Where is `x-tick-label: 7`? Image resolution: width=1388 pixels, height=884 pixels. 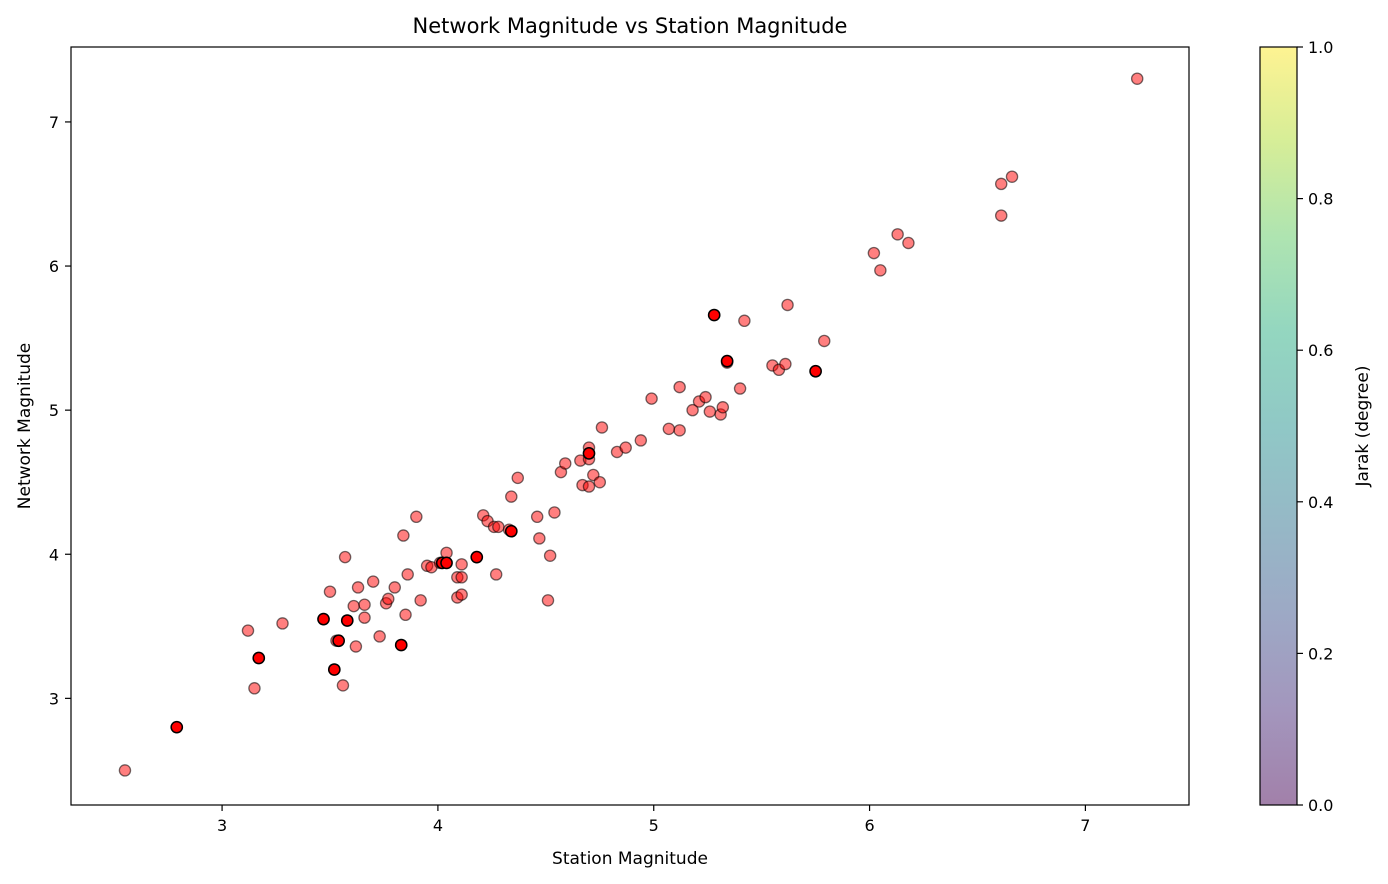 x-tick-label: 7 is located at coordinates (1085, 825).